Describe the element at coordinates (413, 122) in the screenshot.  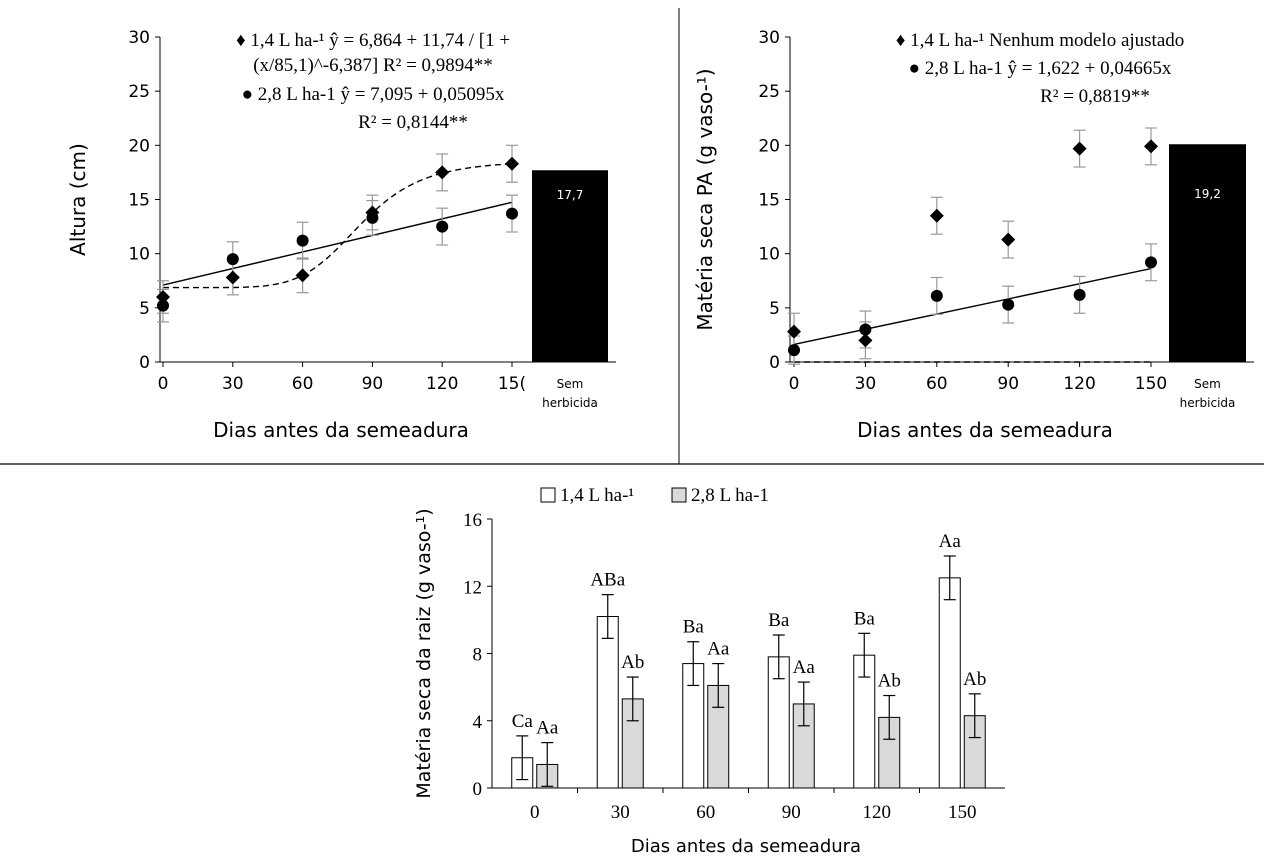
I see `legend-entry: R² = 0,8144**` at that location.